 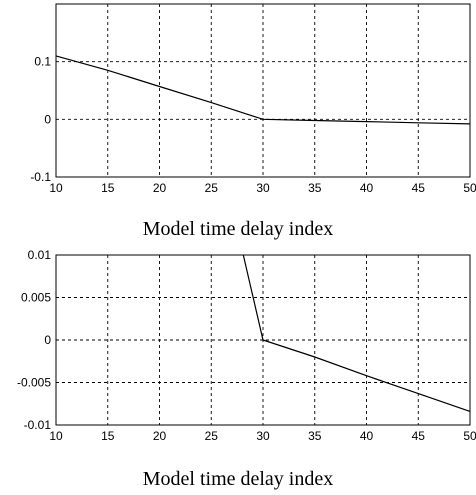 I want to click on y-tick-label: 0.005, so click(x=36, y=298).